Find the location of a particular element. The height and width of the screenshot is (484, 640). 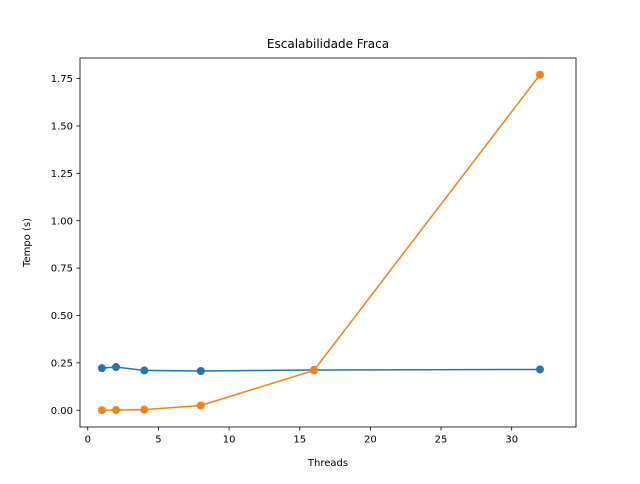

x-tick-label: 30 is located at coordinates (511, 440).